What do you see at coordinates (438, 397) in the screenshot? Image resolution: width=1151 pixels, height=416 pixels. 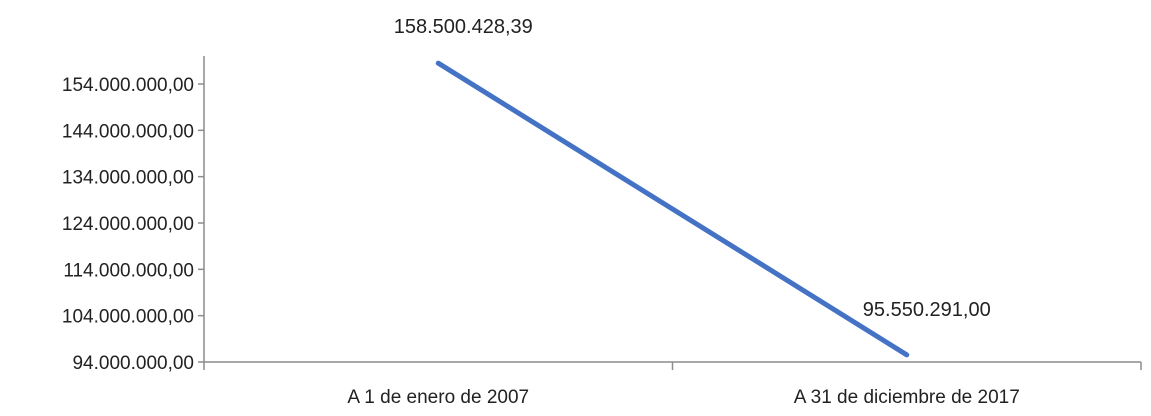 I see `x-tick-label: A 1 de enero de 2007` at bounding box center [438, 397].